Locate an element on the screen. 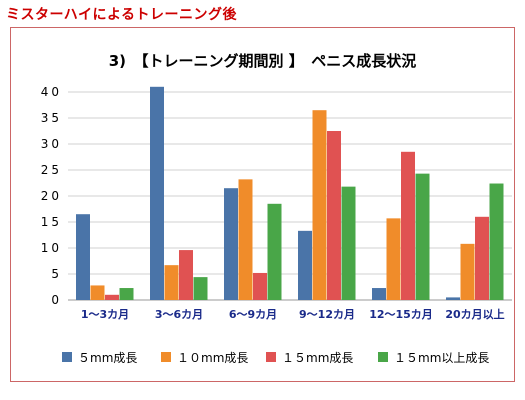 This screenshot has height=400, width=525. y-tick-label: 0 is located at coordinates (56, 300).